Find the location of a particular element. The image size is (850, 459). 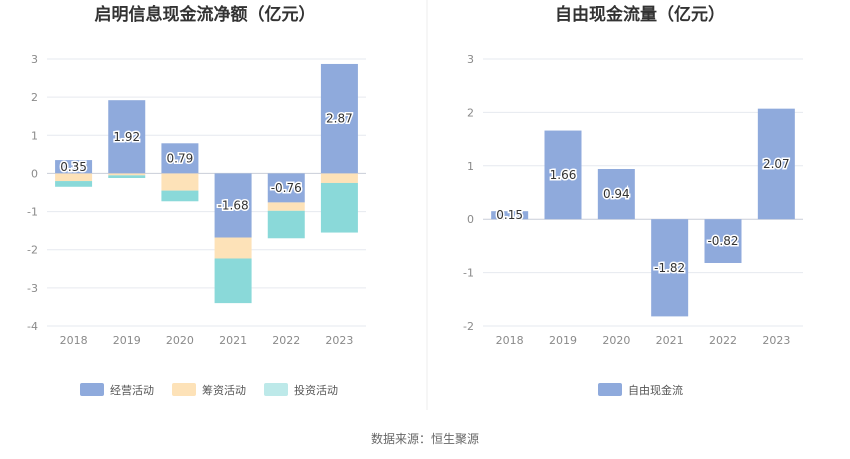

y-tick-label: -3 is located at coordinates (32, 288).